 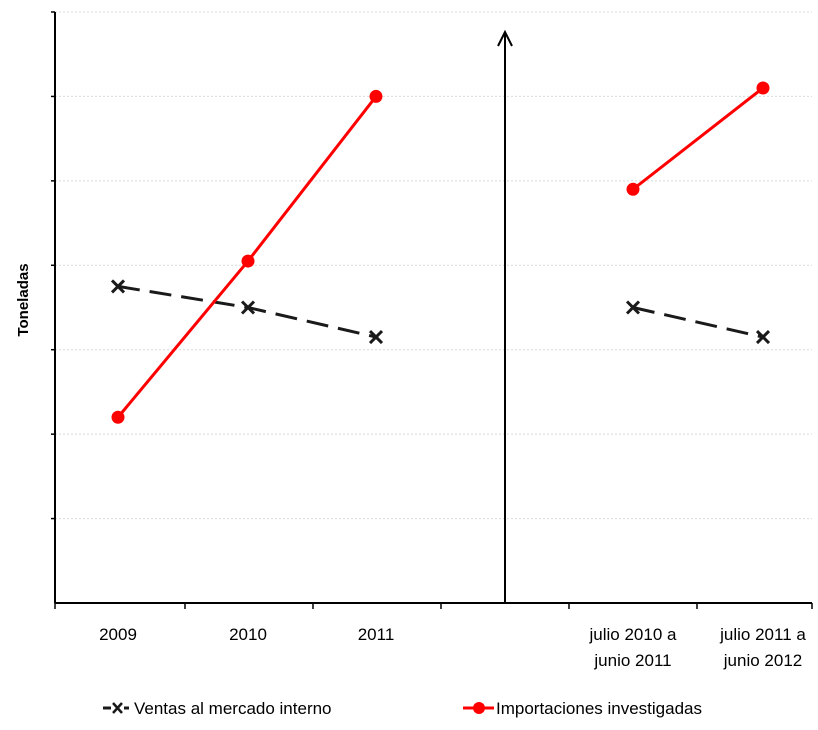 What do you see at coordinates (23, 299) in the screenshot?
I see `y-axis-title: Toneladas` at bounding box center [23, 299].